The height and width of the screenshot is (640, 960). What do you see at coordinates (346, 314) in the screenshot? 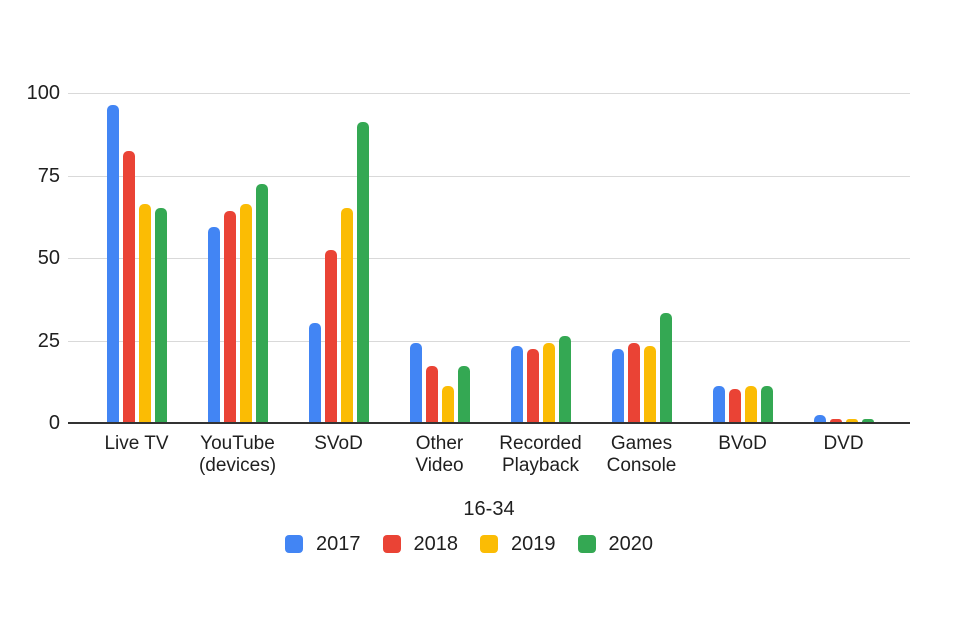
I see `bar-svod-2019` at bounding box center [346, 314].